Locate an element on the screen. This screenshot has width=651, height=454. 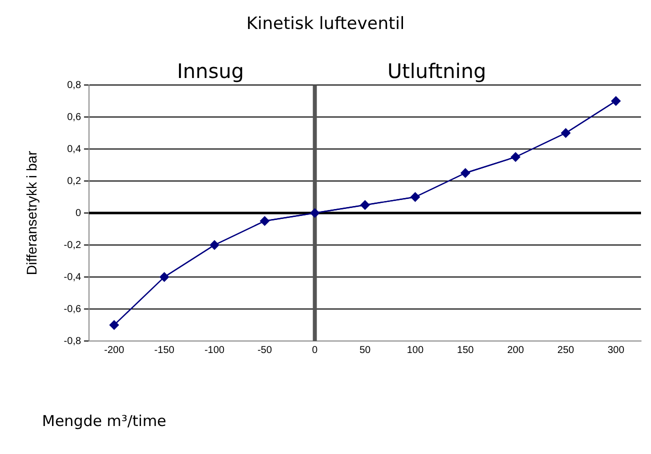
x-tick-label: 300 is located at coordinates (616, 350).